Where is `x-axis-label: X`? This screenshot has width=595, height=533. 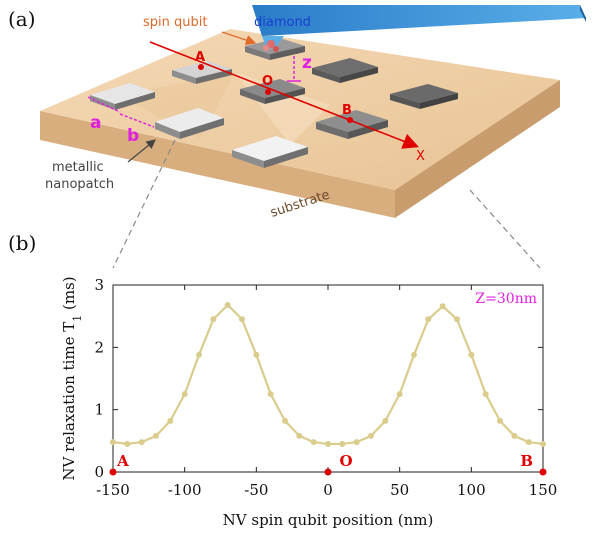 x-axis-label: X is located at coordinates (420, 156).